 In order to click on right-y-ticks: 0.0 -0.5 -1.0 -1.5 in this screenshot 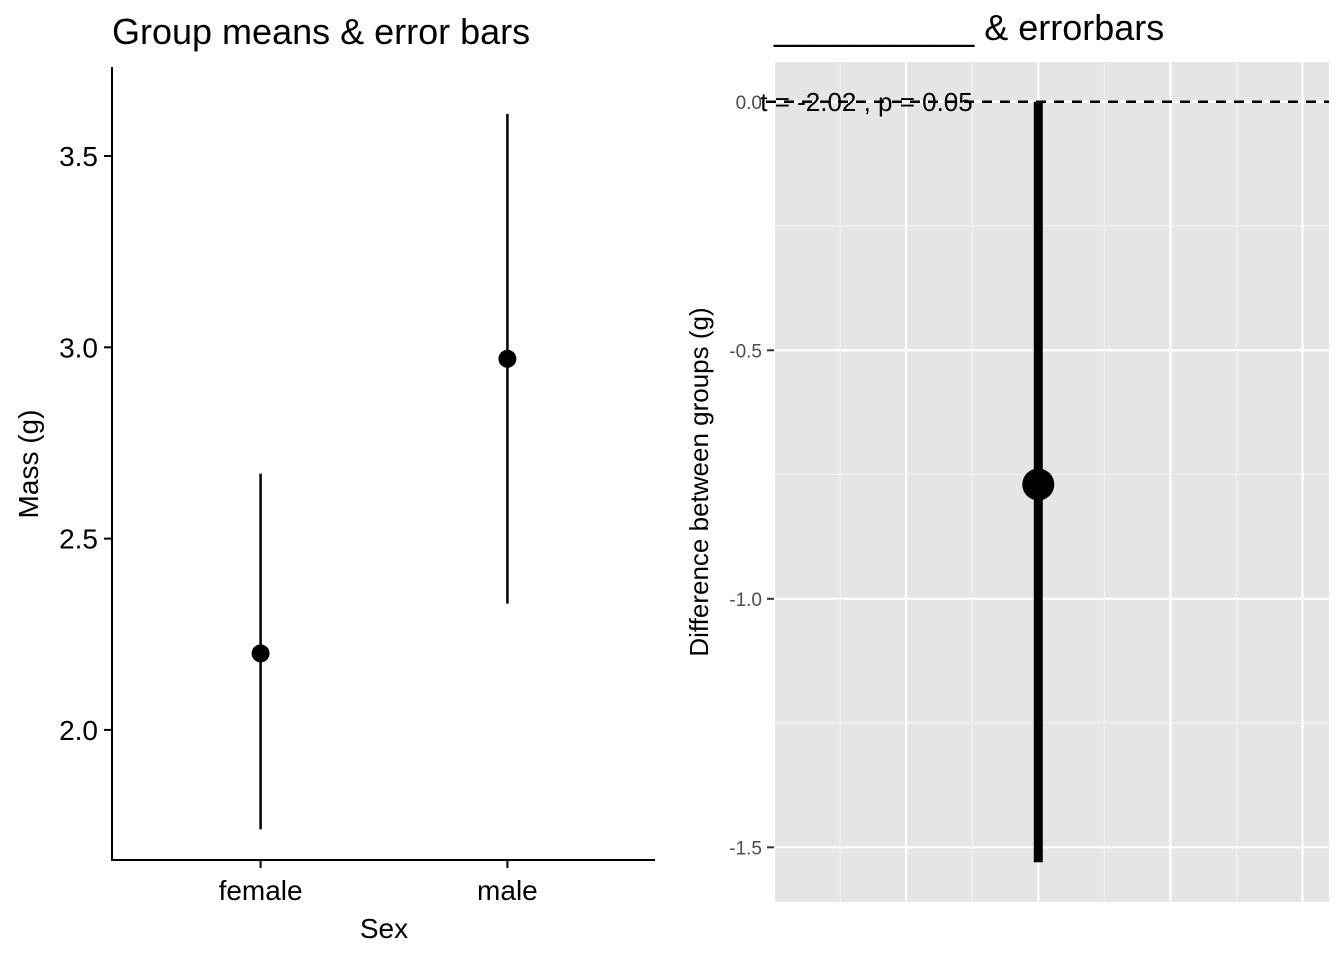, I will do `click(751, 476)`.